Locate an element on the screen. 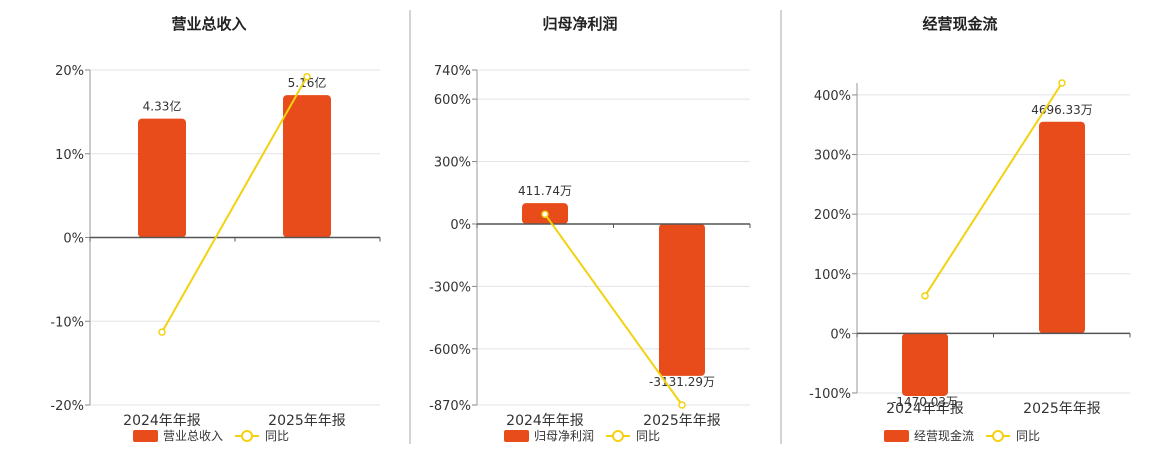  y-tick-label: 10% is located at coordinates (69, 155).